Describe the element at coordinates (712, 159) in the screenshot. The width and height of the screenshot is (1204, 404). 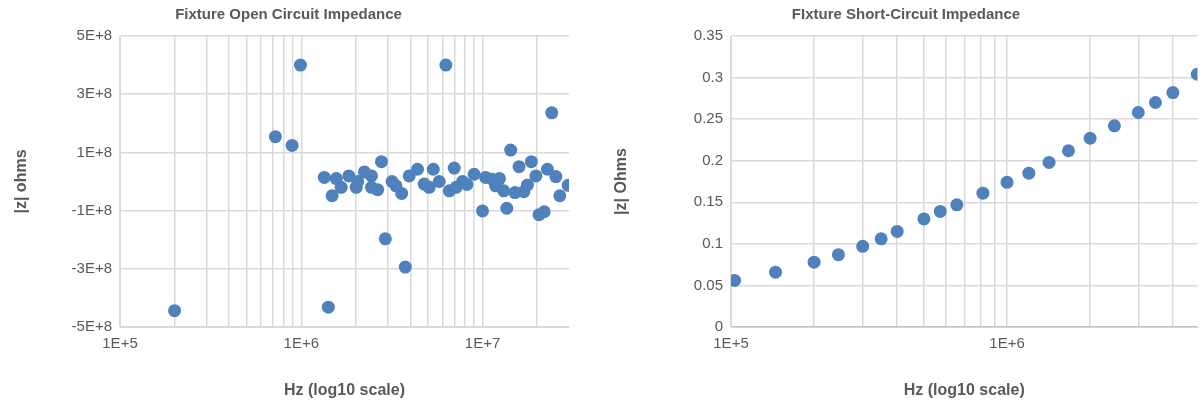
I see `y-tick-label: 0.2` at that location.